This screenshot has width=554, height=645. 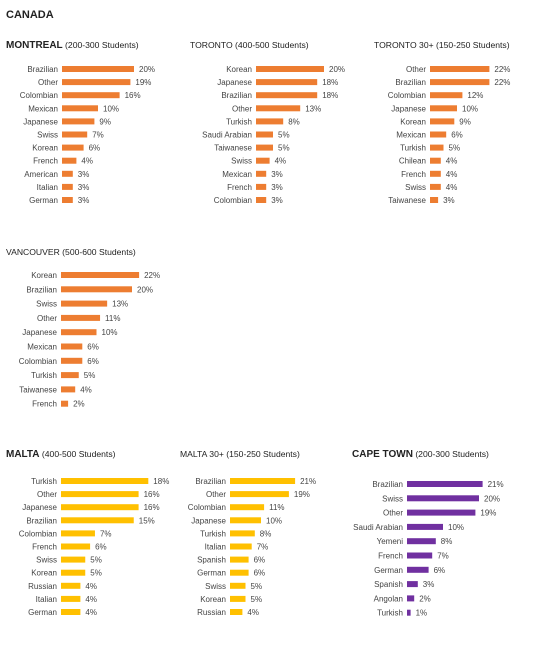 I want to click on value-label-mexican: 6%, so click(x=457, y=135).